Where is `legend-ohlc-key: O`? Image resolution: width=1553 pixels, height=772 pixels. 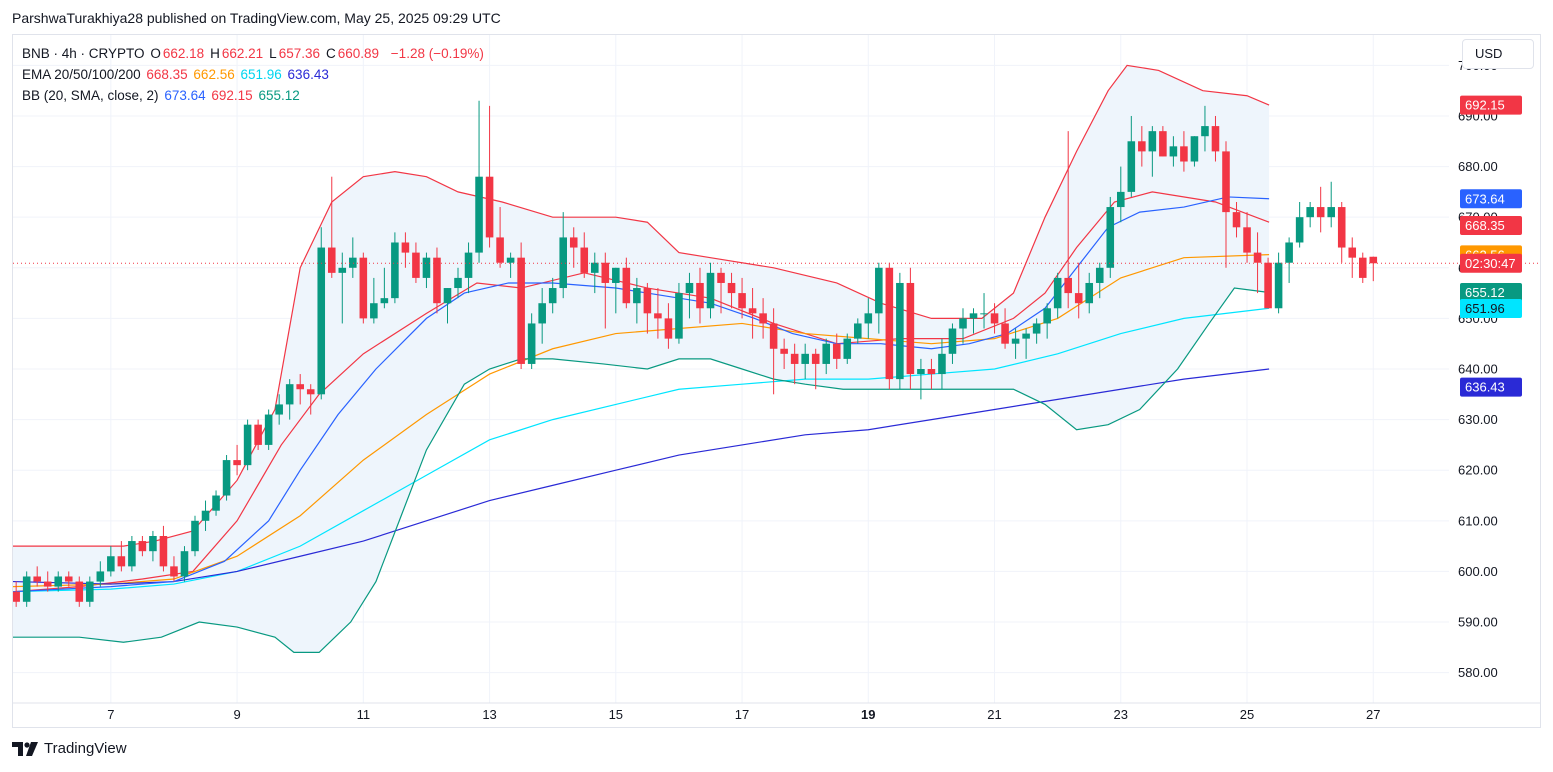 legend-ohlc-key: O is located at coordinates (155, 53).